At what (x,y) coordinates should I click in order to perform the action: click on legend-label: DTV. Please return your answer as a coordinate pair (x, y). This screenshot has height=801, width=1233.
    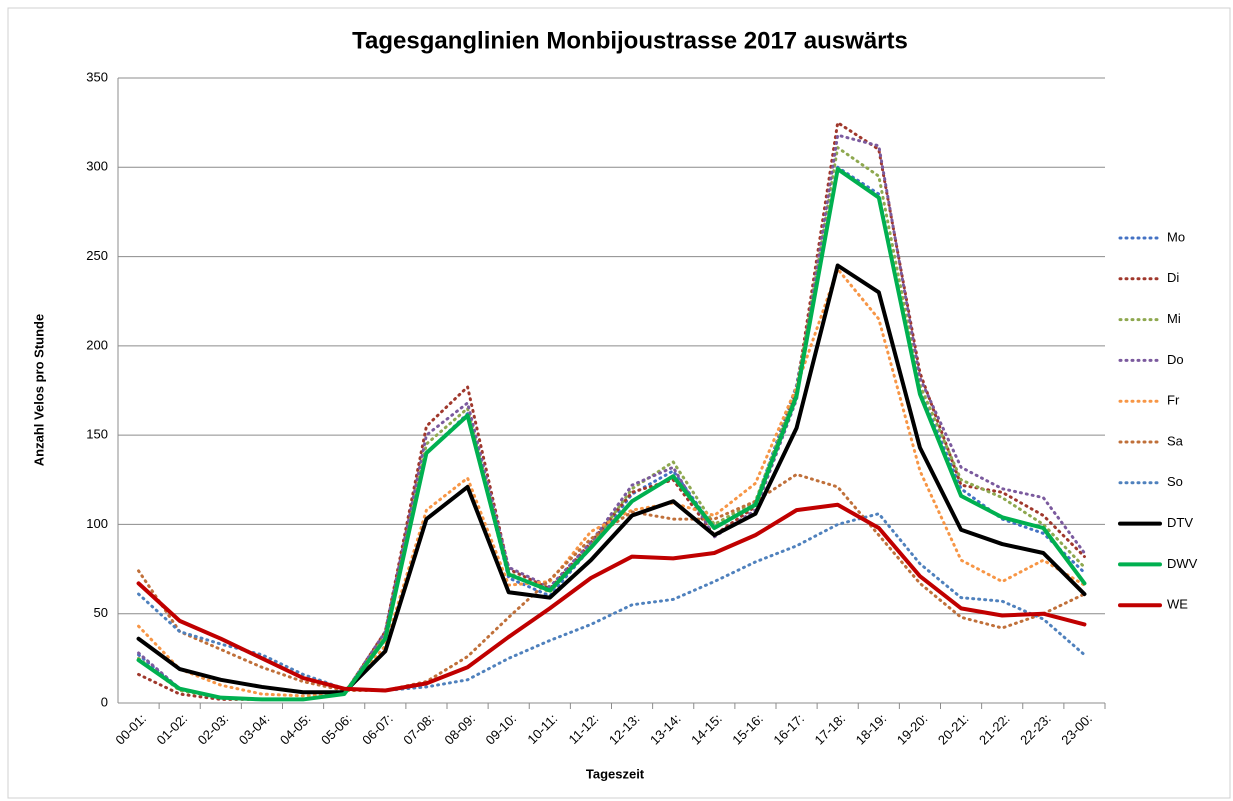
    Looking at the image, I should click on (1180, 522).